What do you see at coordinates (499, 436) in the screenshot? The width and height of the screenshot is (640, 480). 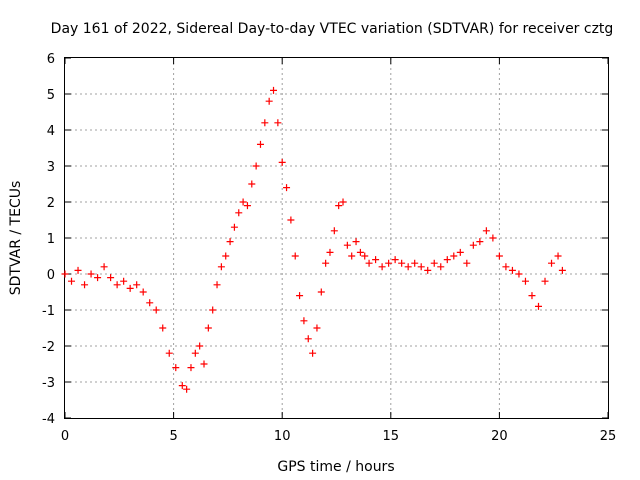 I see `x-tick-label: 20` at bounding box center [499, 436].